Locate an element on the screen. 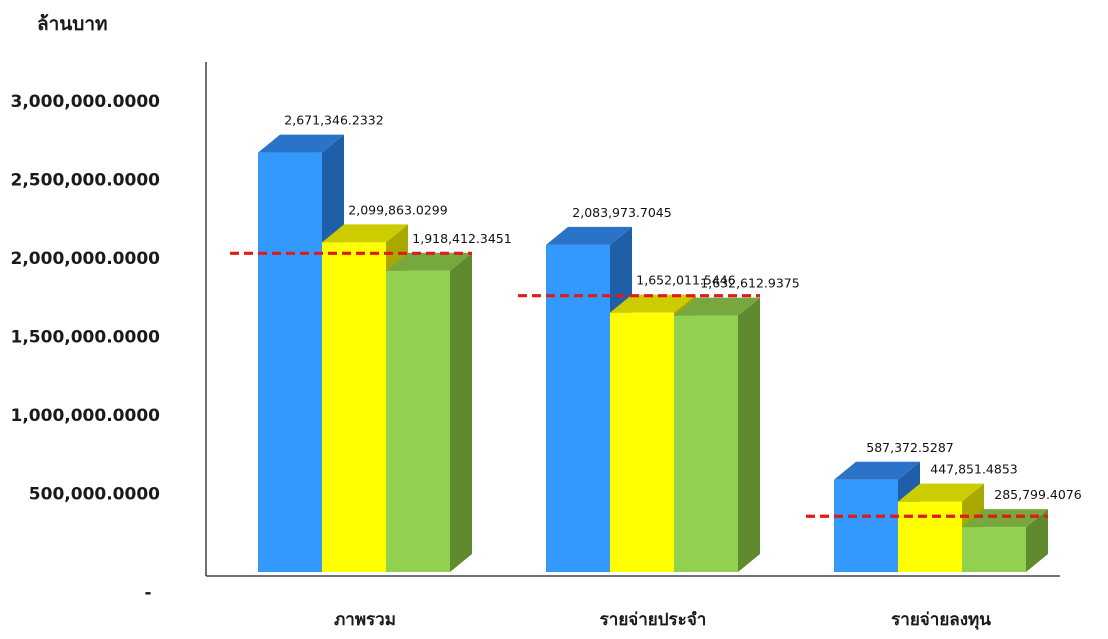  data-label: 285,799.4076 is located at coordinates (1038, 494).